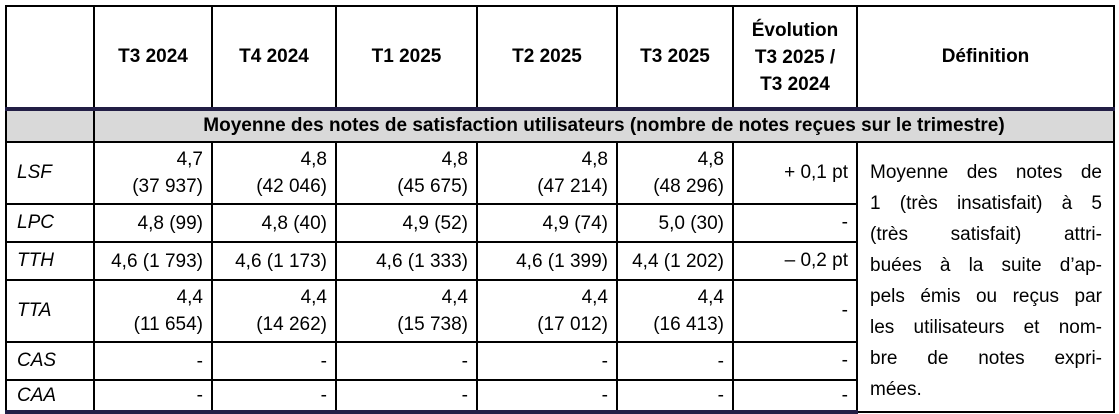 This screenshot has width=1119, height=414. I want to click on cell-value: 4,4 (1 202), so click(678, 261).